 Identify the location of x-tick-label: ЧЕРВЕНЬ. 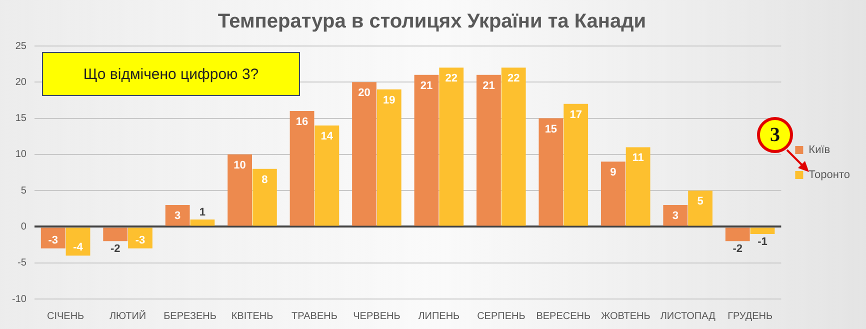
(377, 316).